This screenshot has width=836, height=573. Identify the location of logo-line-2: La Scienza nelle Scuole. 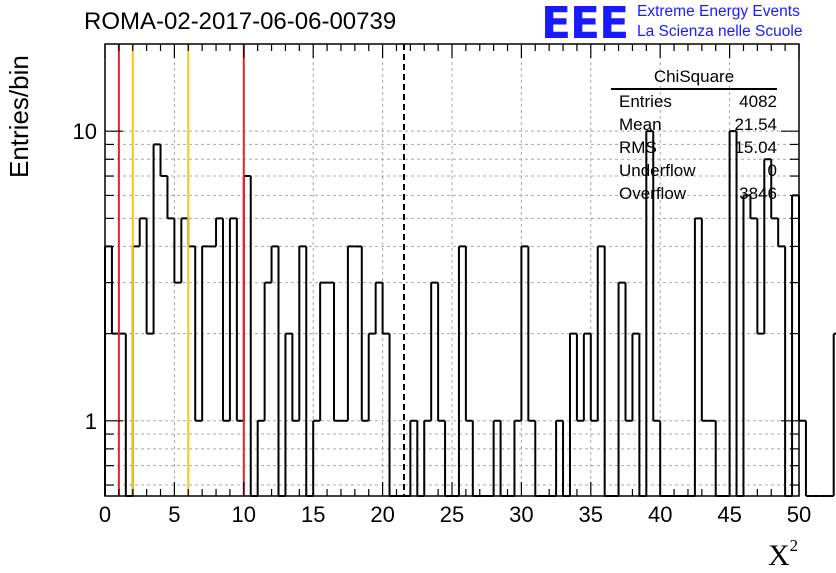
(720, 31).